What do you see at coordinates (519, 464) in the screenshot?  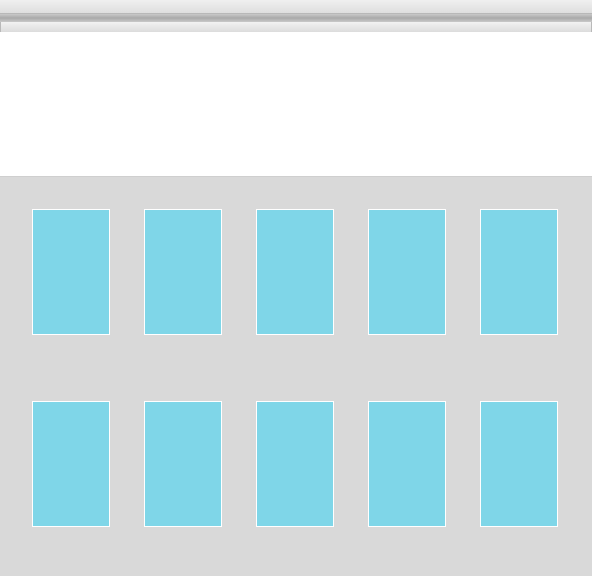 I see `tile-r2-c5` at bounding box center [519, 464].